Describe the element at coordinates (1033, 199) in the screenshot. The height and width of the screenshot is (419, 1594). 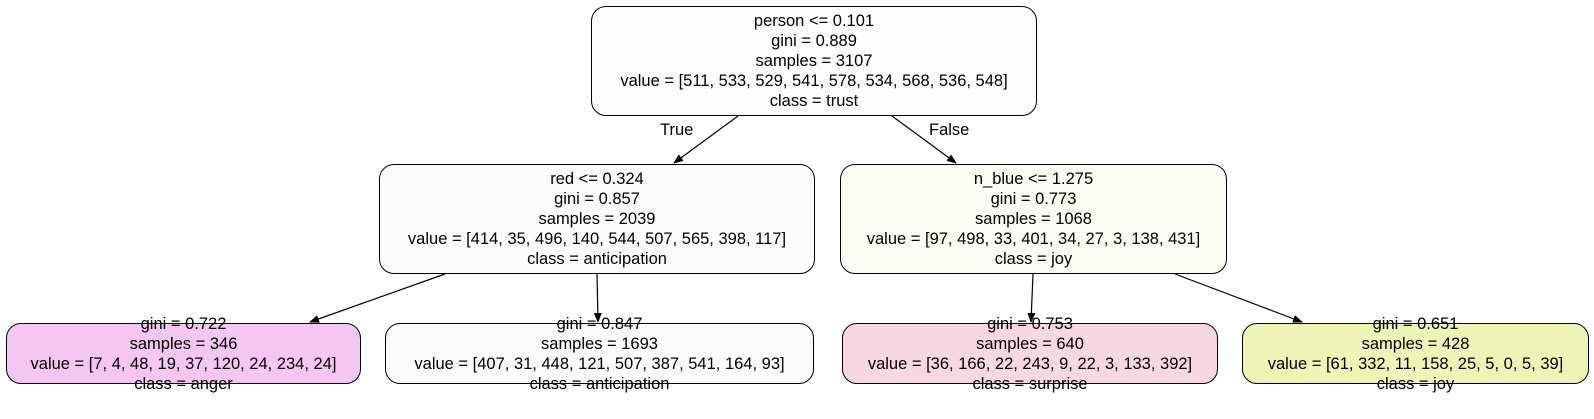
I see `node-gini: gini = 0.773` at that location.